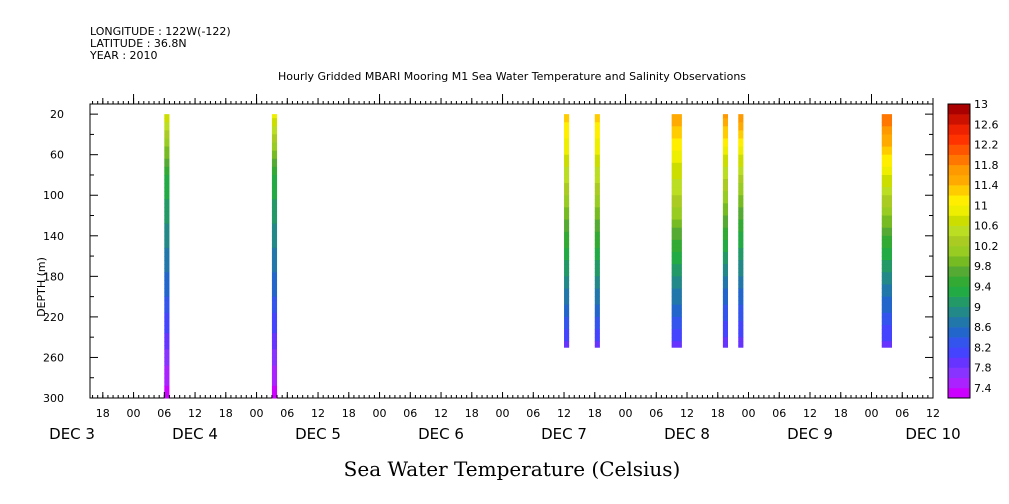 The image size is (1009, 504). What do you see at coordinates (932, 434) in the screenshot?
I see `day-label: DEC 10` at bounding box center [932, 434].